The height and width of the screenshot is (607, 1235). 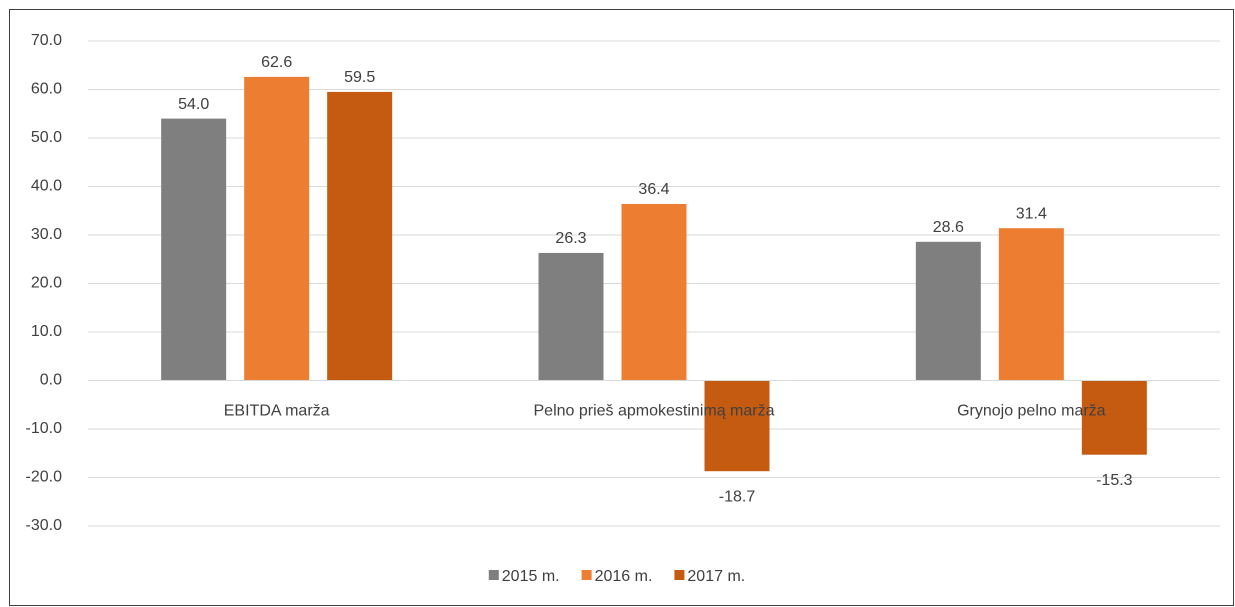 I want to click on x-tick-label: Grynojo pelno marža, so click(x=1031, y=411).